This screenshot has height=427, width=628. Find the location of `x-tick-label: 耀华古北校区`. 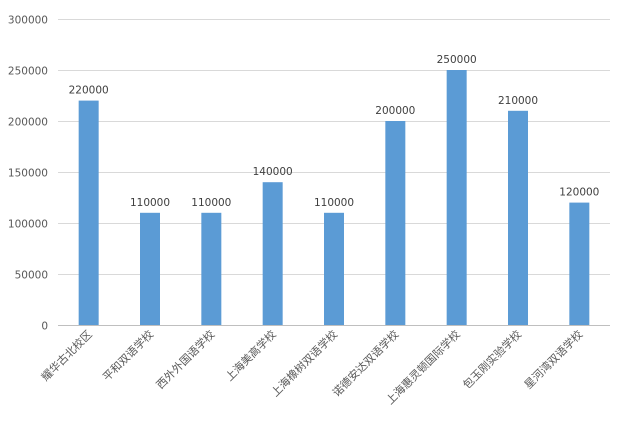

x-tick-label: 耀华古北校区 is located at coordinates (66, 355).